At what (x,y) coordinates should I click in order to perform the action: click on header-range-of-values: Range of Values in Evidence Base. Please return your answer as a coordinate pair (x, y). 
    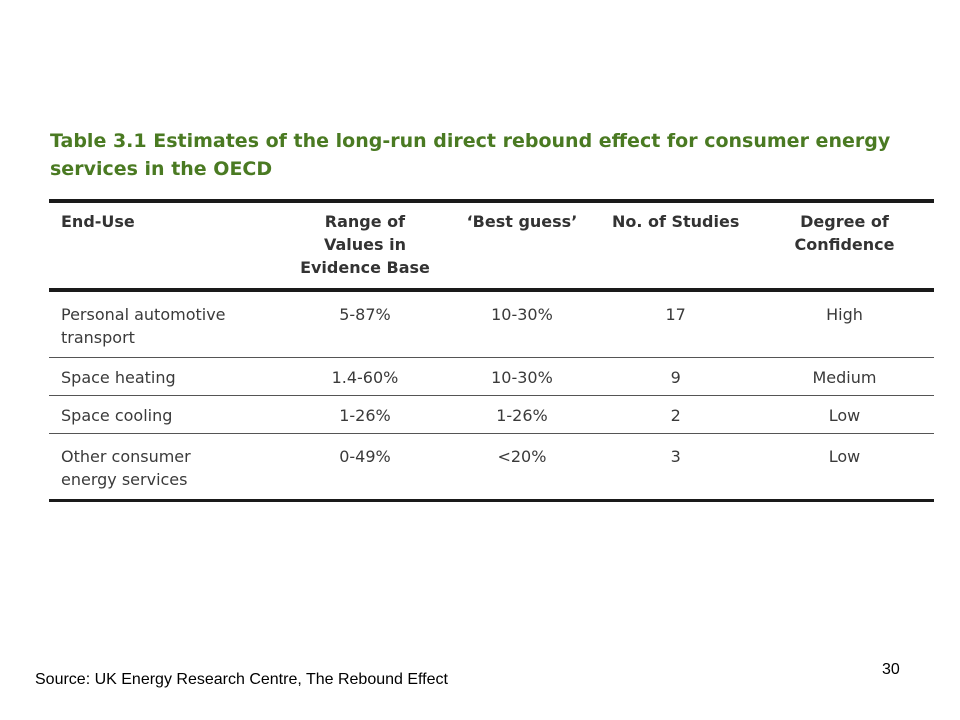
    Looking at the image, I should click on (364, 245).